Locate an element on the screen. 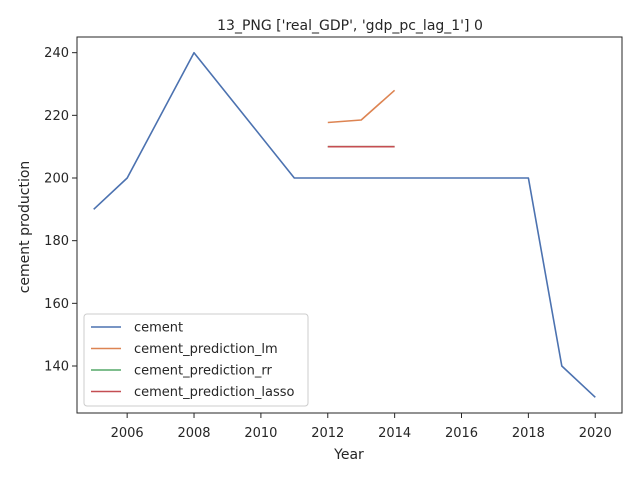 The height and width of the screenshot is (480, 640). y-axis: 140 160 180 200 220 240 is located at coordinates (60, 210).